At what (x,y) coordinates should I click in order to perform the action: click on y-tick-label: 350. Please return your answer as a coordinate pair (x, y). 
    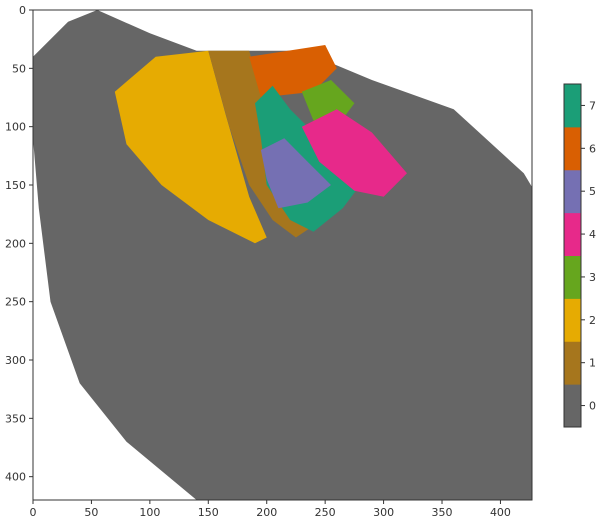
    Looking at the image, I should click on (15, 418).